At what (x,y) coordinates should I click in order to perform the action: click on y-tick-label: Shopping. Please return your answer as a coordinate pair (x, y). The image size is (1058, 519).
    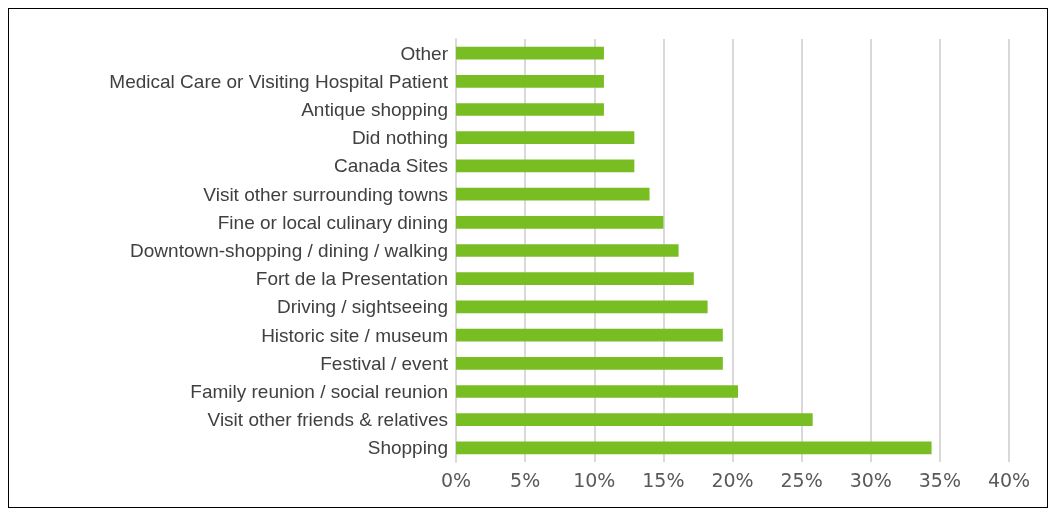
    Looking at the image, I should click on (407, 448).